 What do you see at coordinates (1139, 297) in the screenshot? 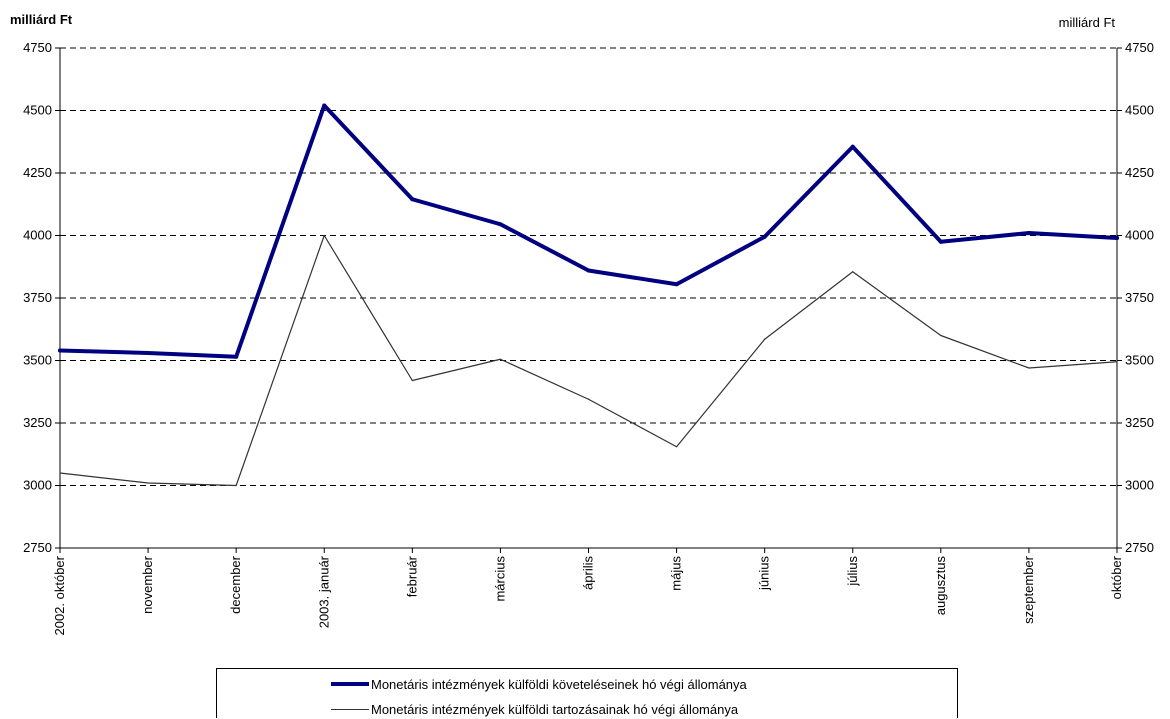
I see `right-tick-label-3750: 3750` at bounding box center [1139, 297].